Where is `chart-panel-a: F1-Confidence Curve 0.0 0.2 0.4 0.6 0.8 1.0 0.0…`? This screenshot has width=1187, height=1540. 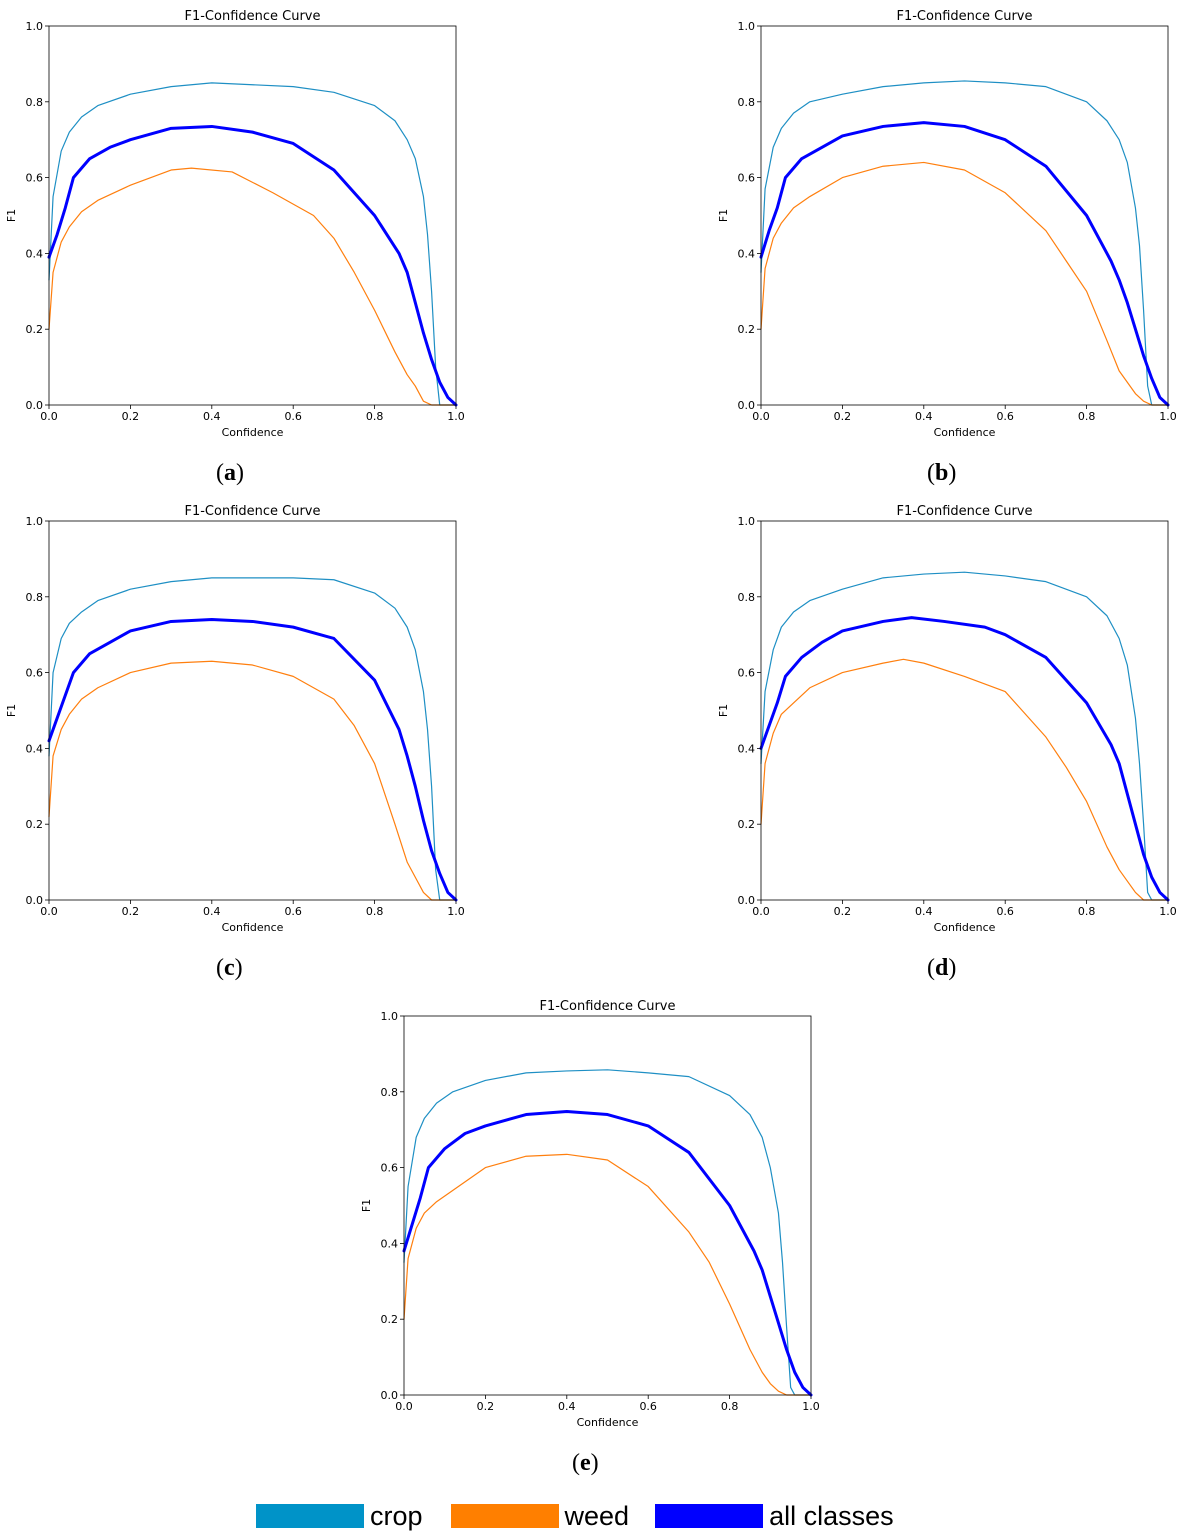
chart-panel-a: F1-Confidence Curve 0.0 0.2 0.4 0.6 0.8 1.0 0.0… is located at coordinates (235, 225).